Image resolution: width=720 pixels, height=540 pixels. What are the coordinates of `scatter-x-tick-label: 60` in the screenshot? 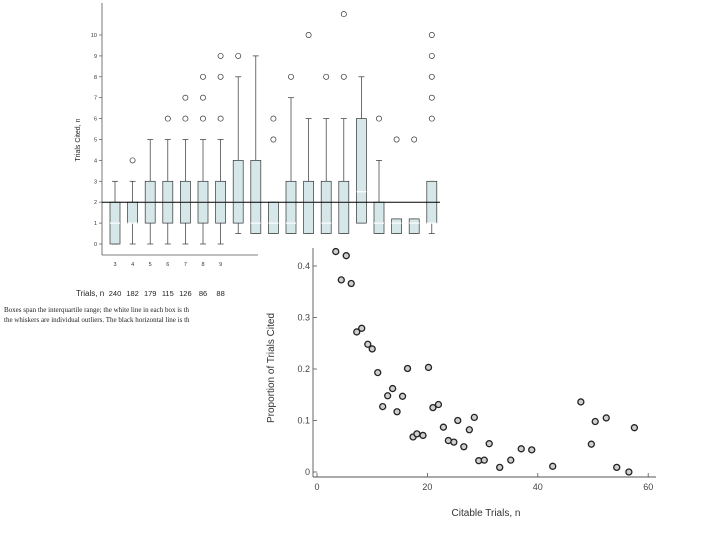 It's located at (648, 487).